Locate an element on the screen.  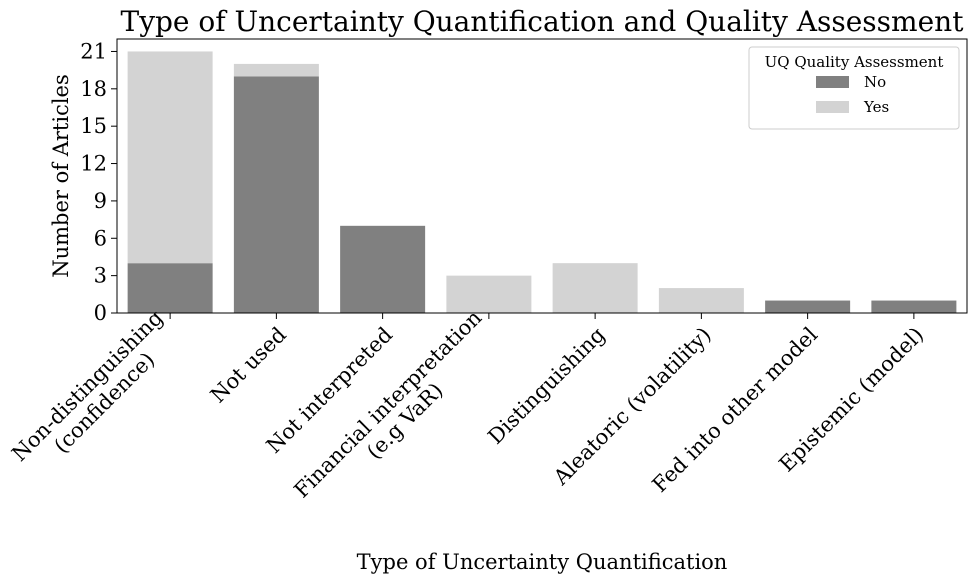
x-tick-label: Not used is located at coordinates (248, 365).